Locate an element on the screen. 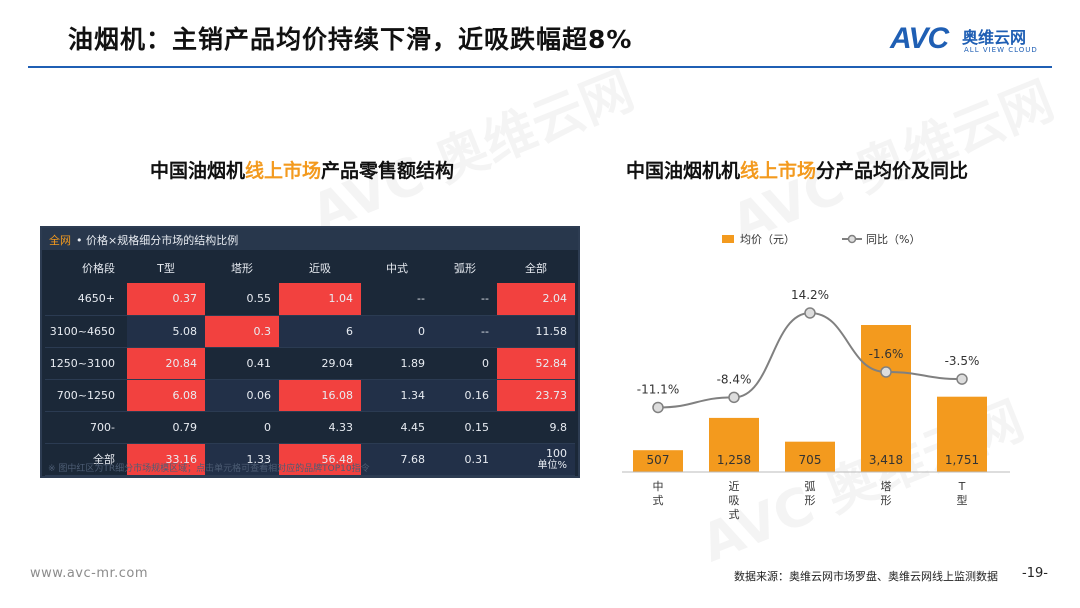  table-cell: 6.08 is located at coordinates (166, 395).